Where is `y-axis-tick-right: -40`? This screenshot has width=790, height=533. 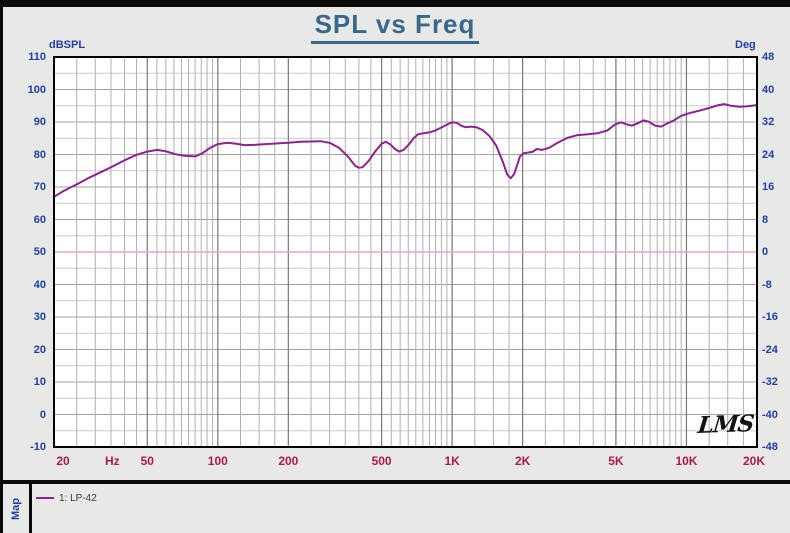 y-axis-tick-right: -40 is located at coordinates (770, 414).